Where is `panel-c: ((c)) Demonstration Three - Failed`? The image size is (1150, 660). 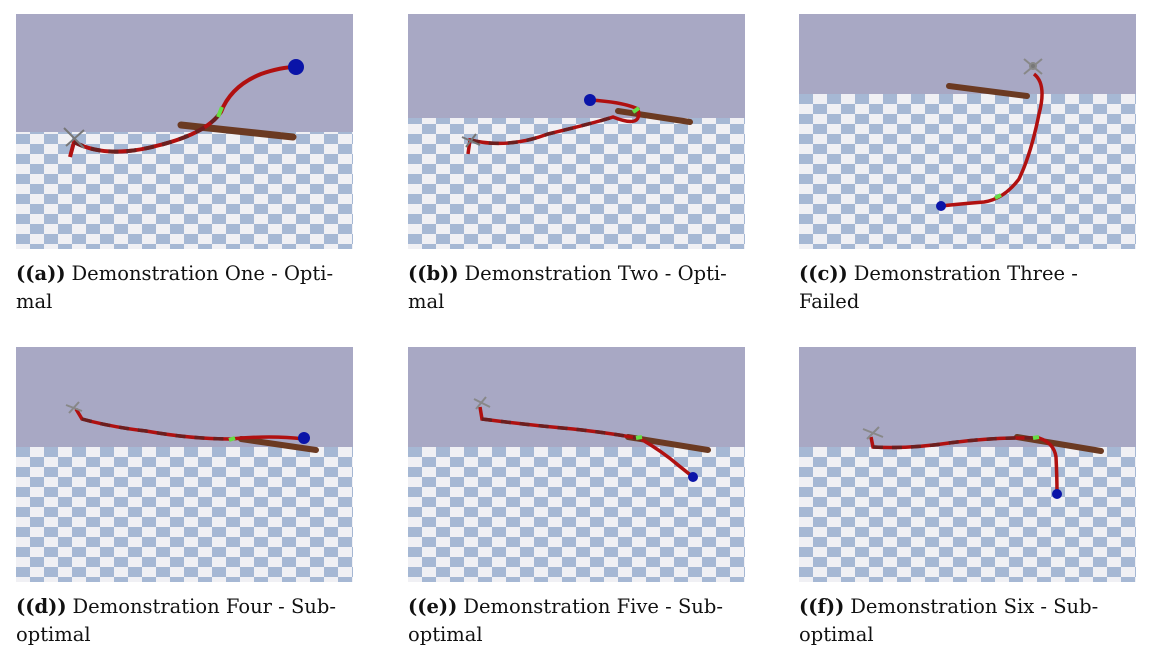
panel-c: ((c)) Demonstration Three - Failed is located at coordinates (967, 163).